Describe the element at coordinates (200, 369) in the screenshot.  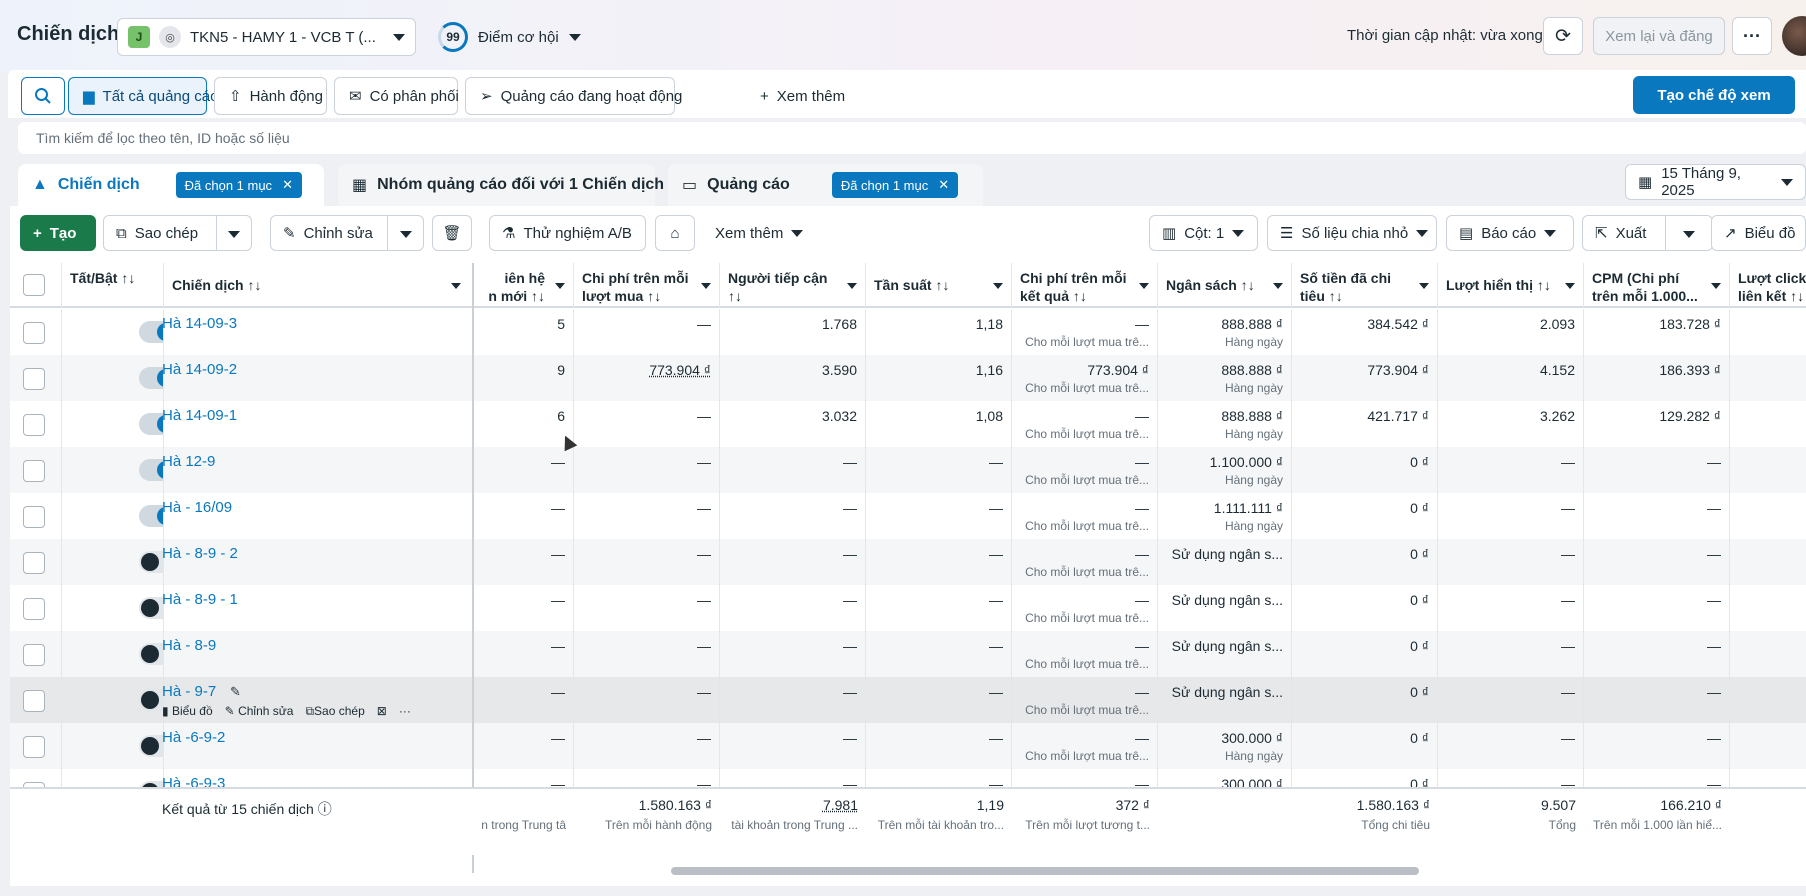
I see `campaign-name-link: Hà 14-09-2` at that location.